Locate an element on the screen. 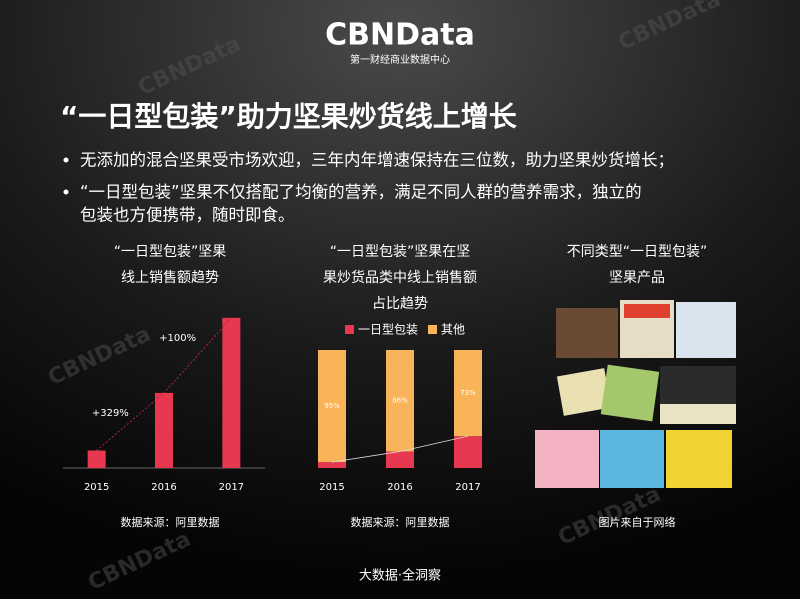  chart-title: 果炒货品类中线上销售额 is located at coordinates (400, 277).